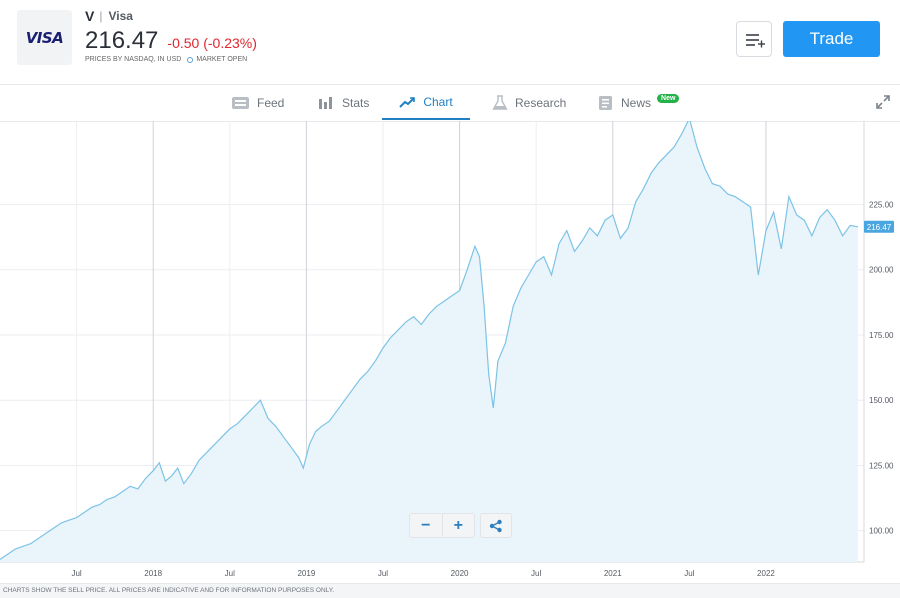 This screenshot has width=900, height=598. Describe the element at coordinates (325, 102) in the screenshot. I see `stats-icon` at that location.